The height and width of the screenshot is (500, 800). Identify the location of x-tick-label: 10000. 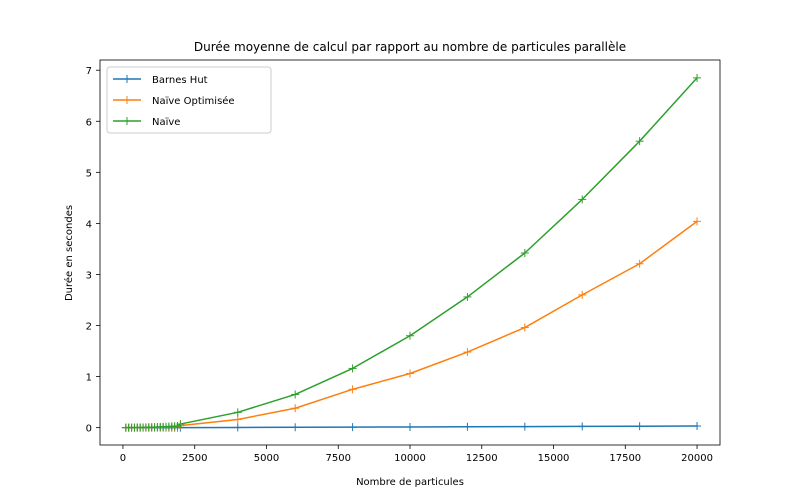
(410, 458).